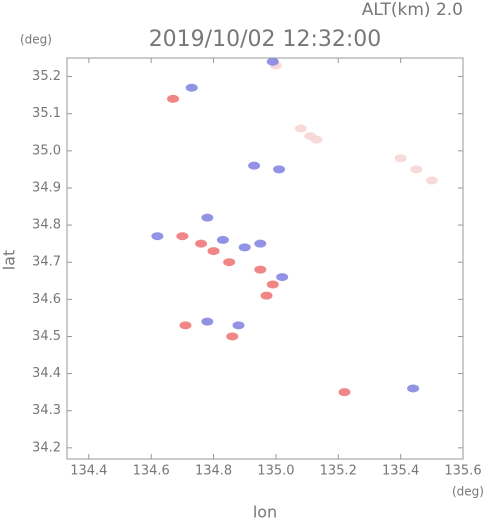 The width and height of the screenshot is (491, 521). What do you see at coordinates (46, 373) in the screenshot?
I see `y-tick-label: 34.4` at bounding box center [46, 373].